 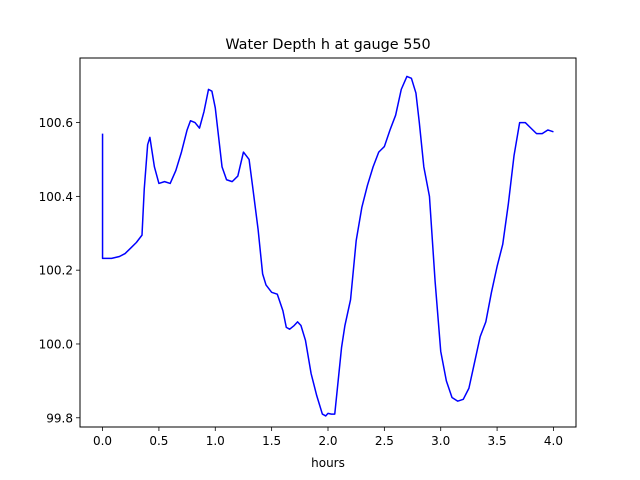 What do you see at coordinates (59, 418) in the screenshot?
I see `y-tick-label: 99.8` at bounding box center [59, 418].